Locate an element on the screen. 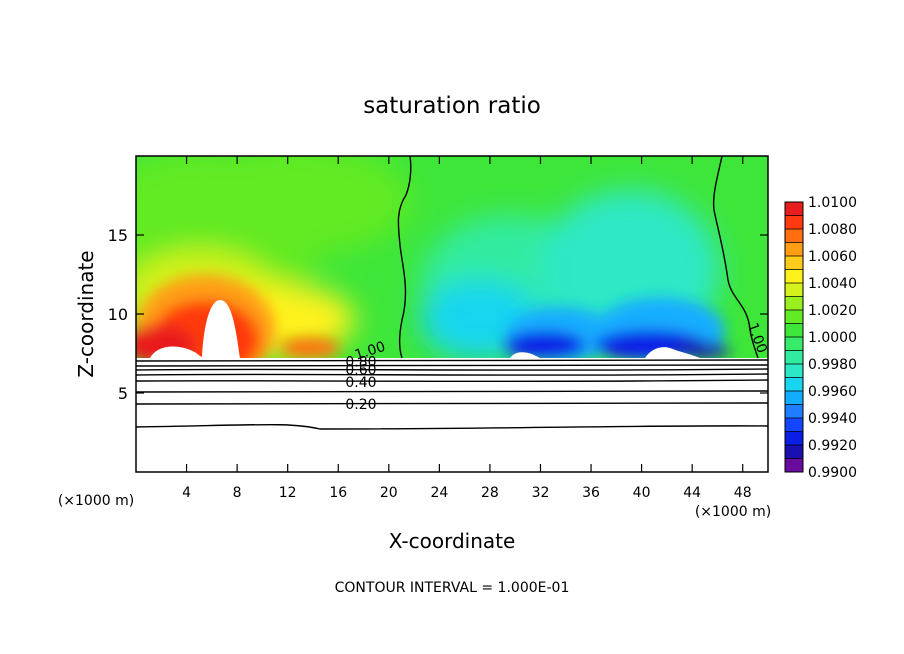 The image size is (904, 654). x-tick-label: 16 is located at coordinates (338, 493).